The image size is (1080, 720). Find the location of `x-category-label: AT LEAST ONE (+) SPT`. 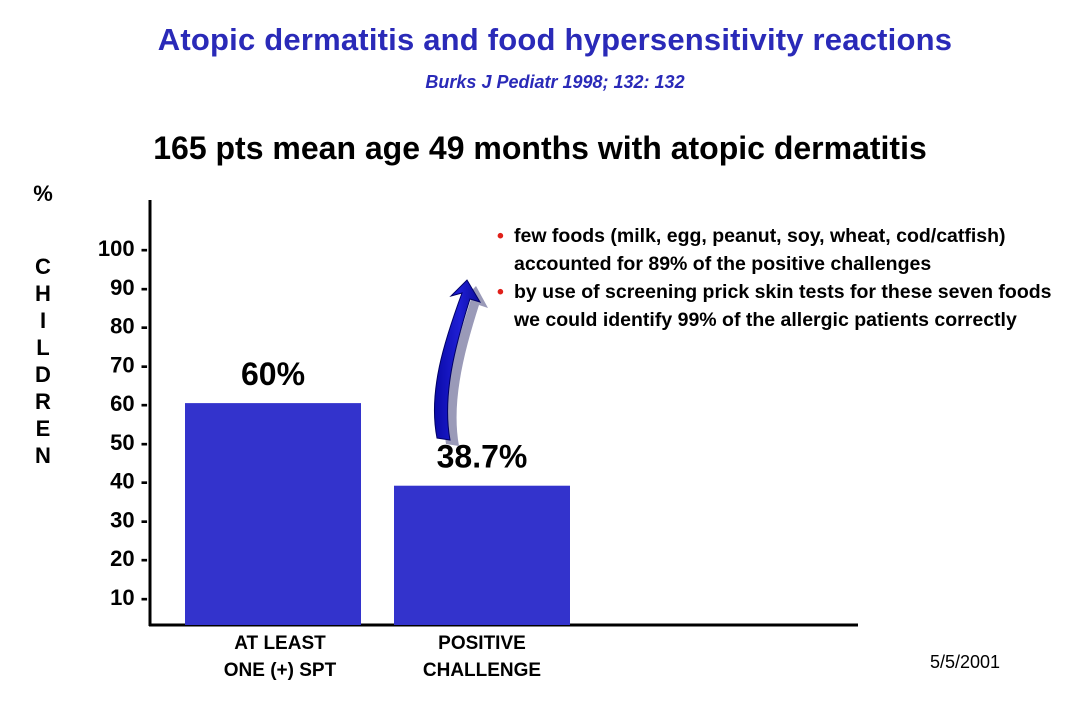

x-category-label: AT LEAST ONE (+) SPT is located at coordinates (280, 657).